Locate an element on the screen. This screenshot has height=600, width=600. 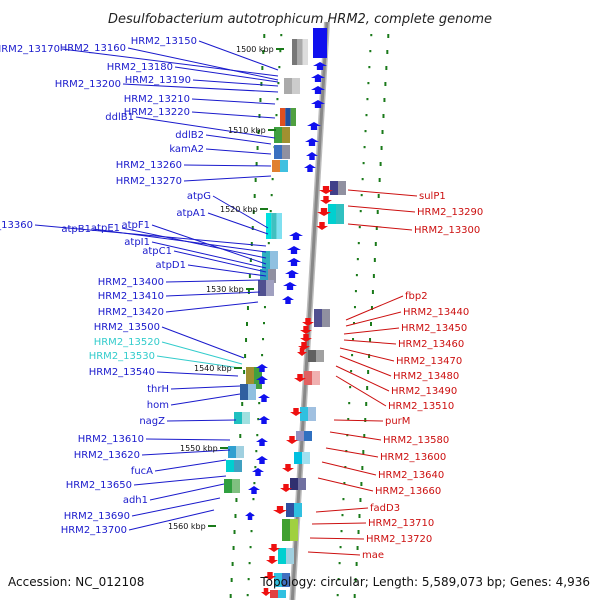
gene-label-left: HRM2_13530 is located at coordinates (122, 356).